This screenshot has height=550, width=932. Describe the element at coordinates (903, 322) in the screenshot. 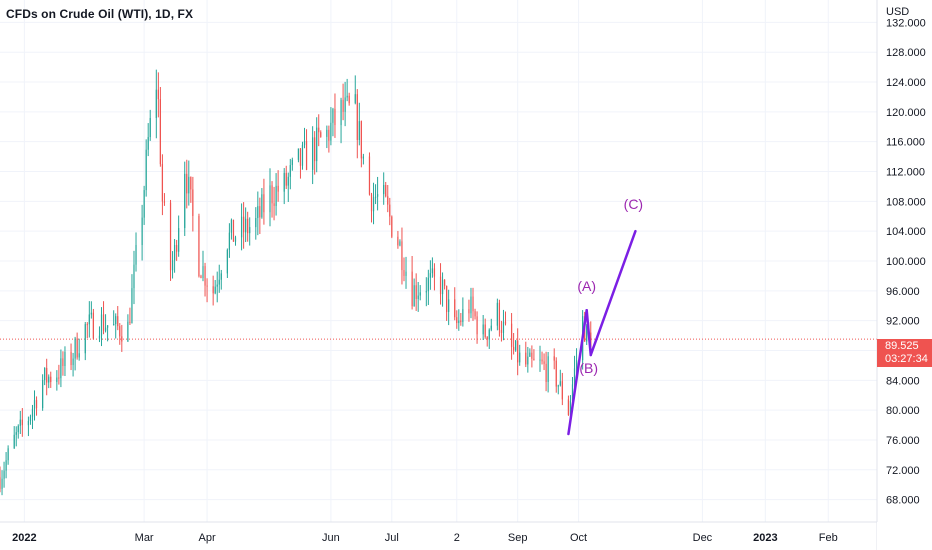

I see `price-tick-label: 92.000` at that location.